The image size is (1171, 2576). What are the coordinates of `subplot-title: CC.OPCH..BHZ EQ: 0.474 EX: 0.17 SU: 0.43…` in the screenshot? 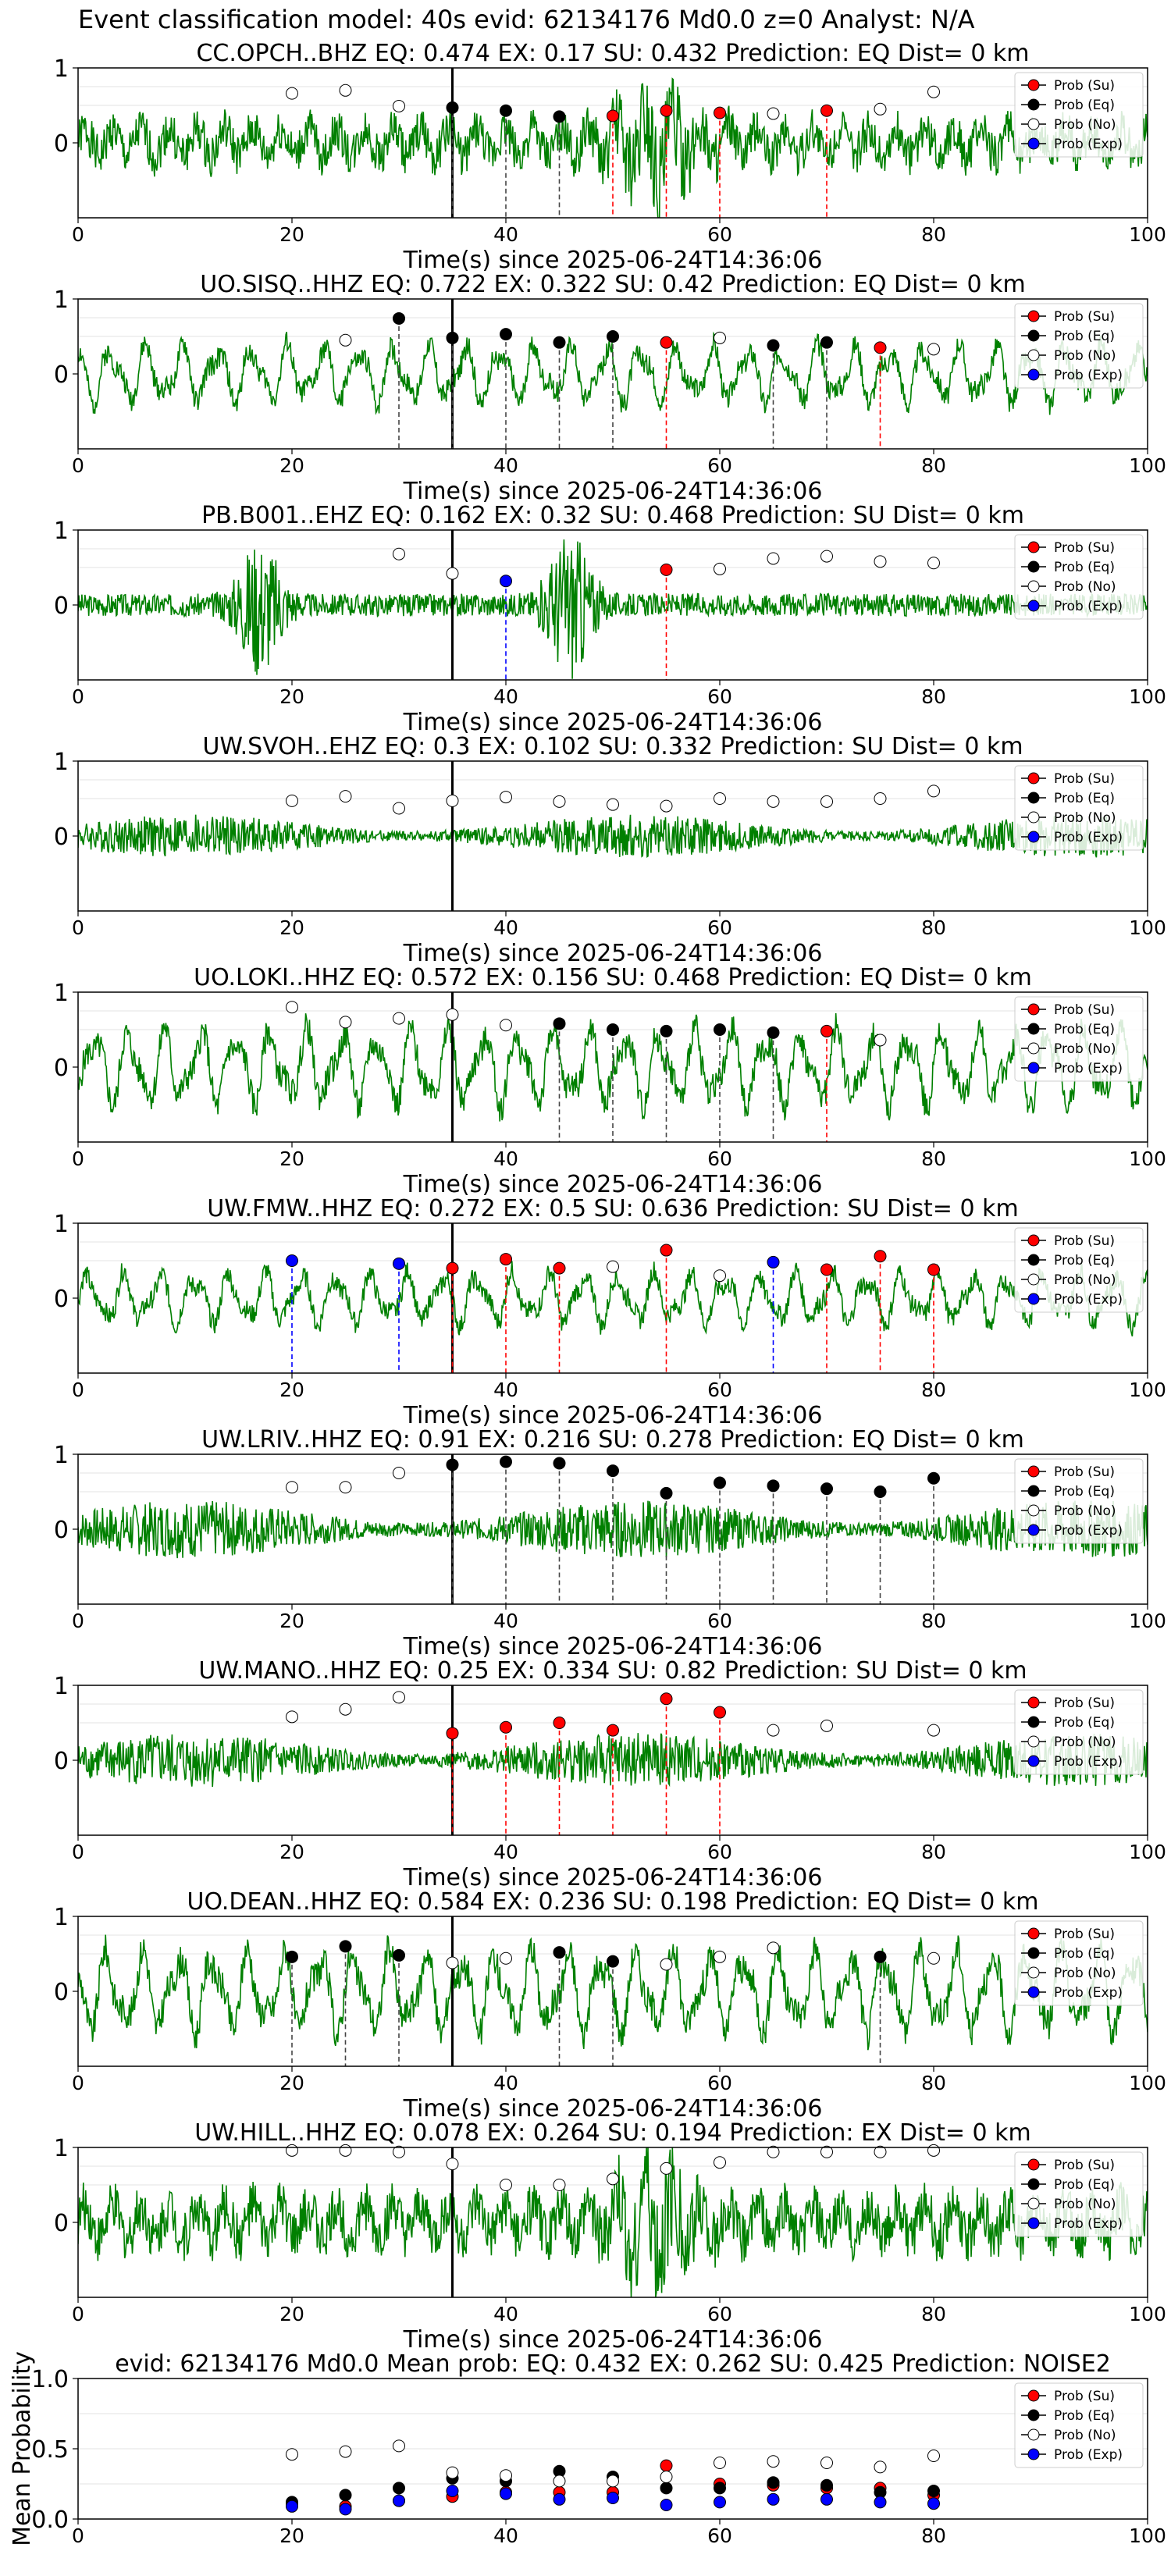 It's located at (612, 53).